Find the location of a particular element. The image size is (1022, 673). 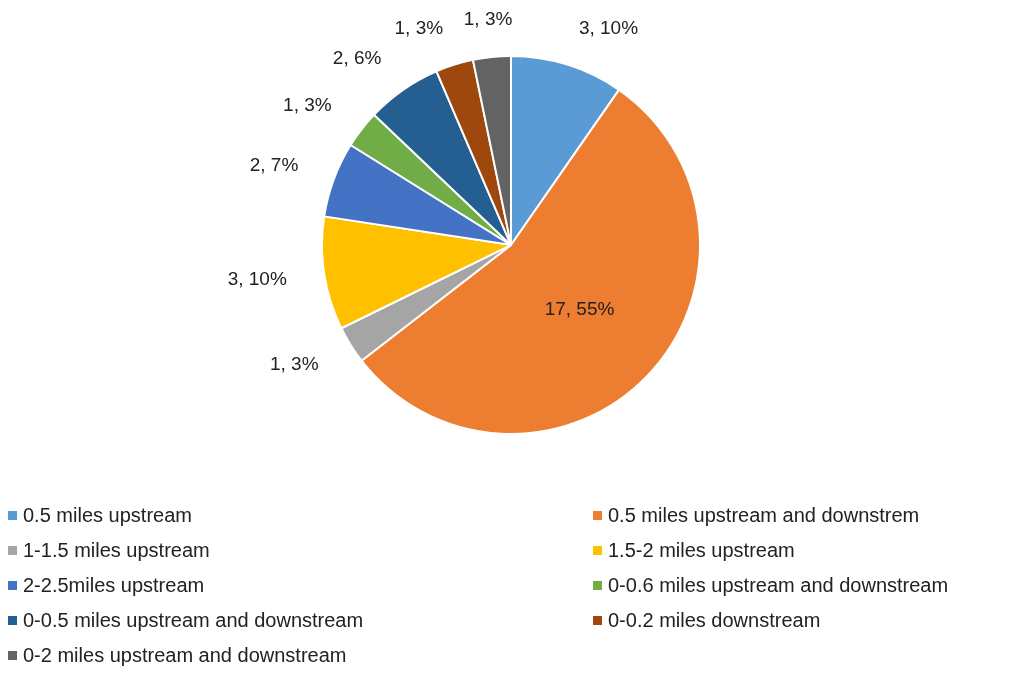

legend-label: 0-2 miles upstream and downstream is located at coordinates (185, 655).